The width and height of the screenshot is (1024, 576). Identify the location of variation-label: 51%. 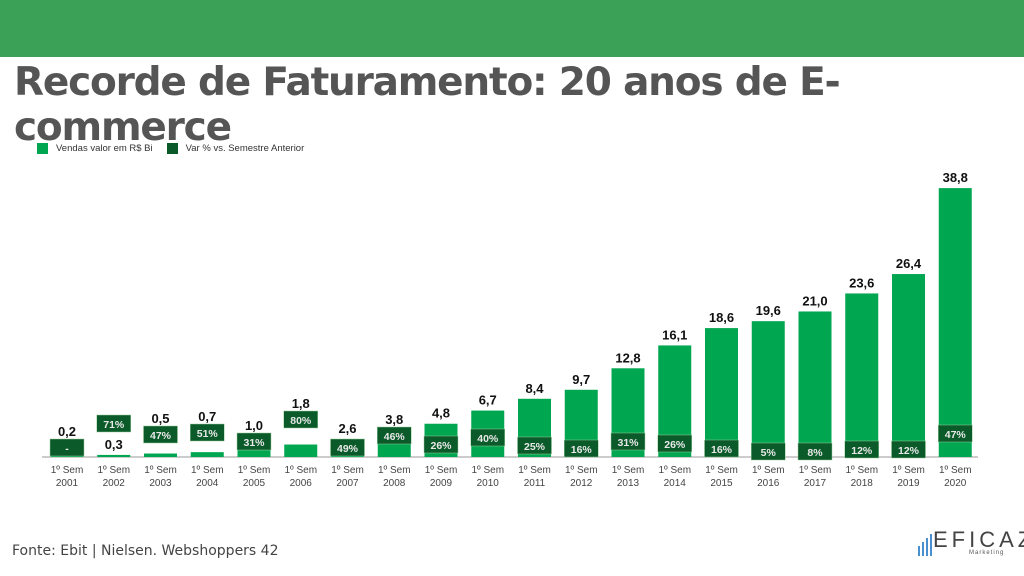
(208, 434).